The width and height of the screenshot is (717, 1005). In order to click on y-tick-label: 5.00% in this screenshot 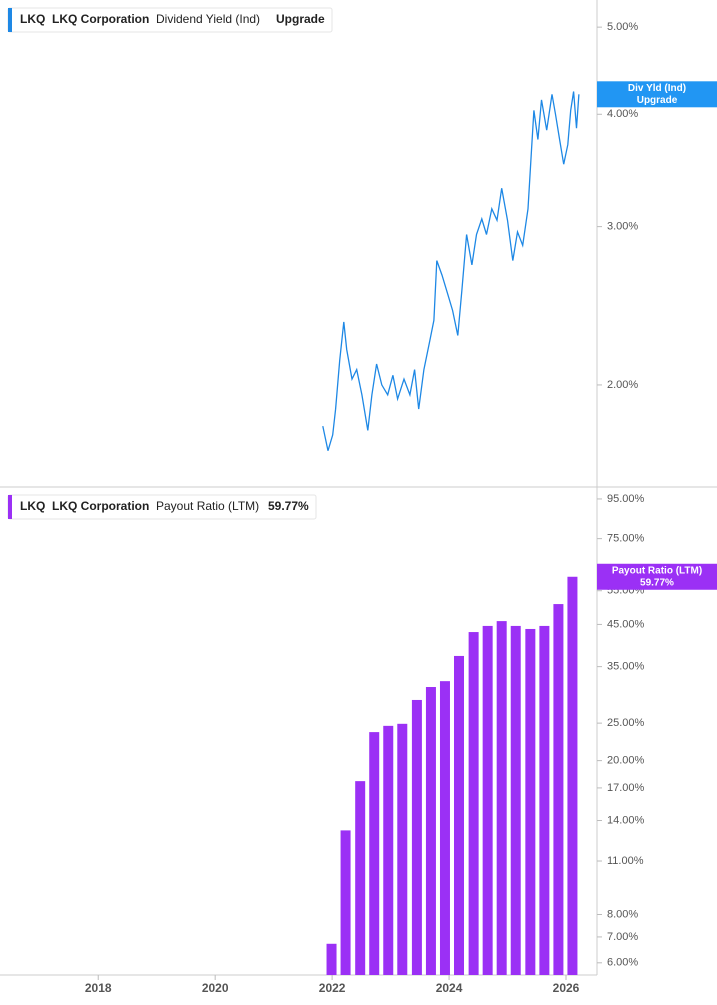, I will do `click(622, 27)`.